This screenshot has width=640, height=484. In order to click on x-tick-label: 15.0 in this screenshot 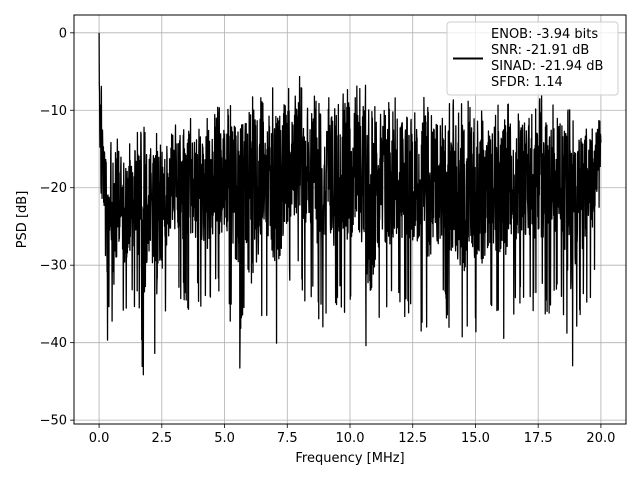, I will do `click(475, 438)`.